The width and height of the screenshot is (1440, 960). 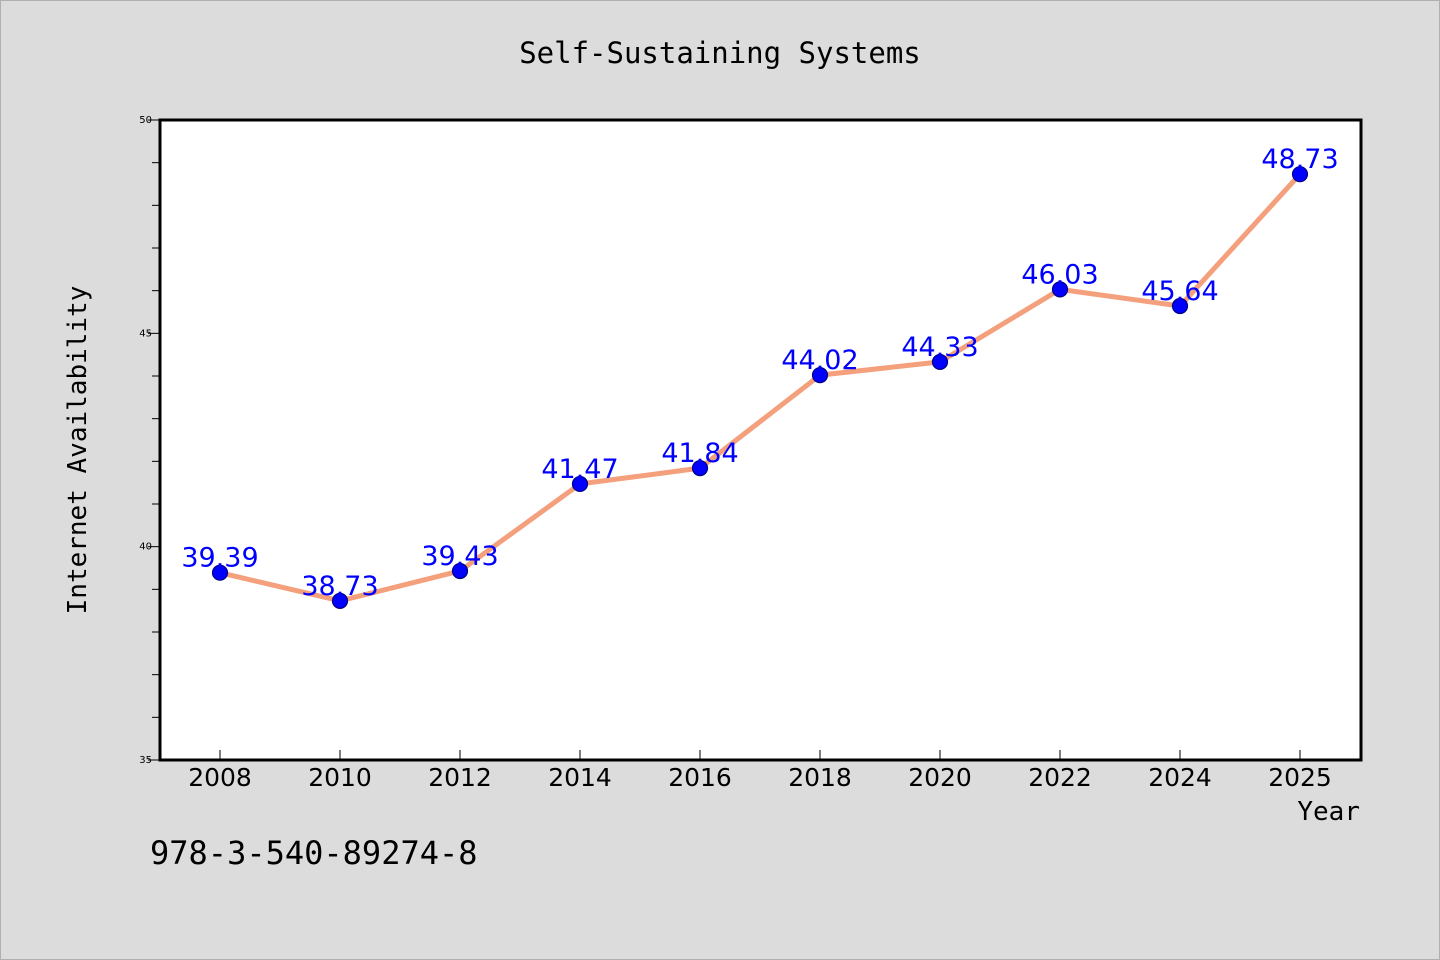 What do you see at coordinates (1299, 159) in the screenshot?
I see `data-label: 48.73` at bounding box center [1299, 159].